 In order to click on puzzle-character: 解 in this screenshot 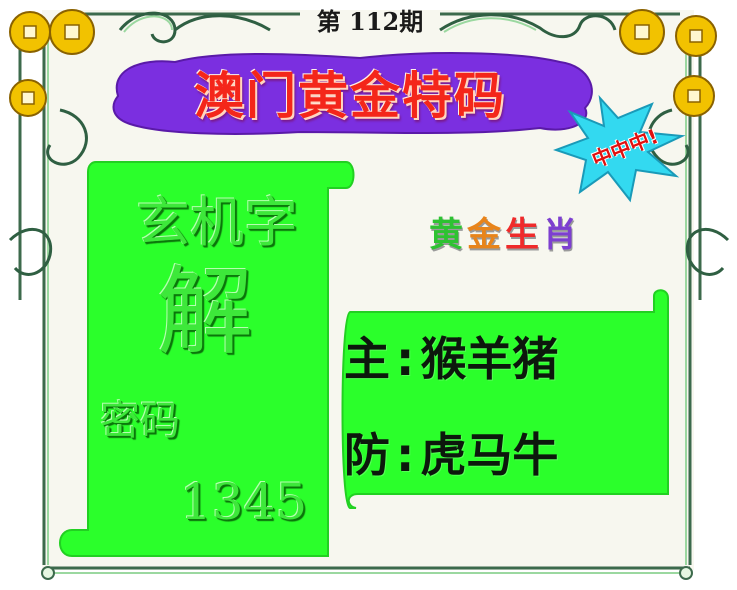, I will do `click(205, 312)`.